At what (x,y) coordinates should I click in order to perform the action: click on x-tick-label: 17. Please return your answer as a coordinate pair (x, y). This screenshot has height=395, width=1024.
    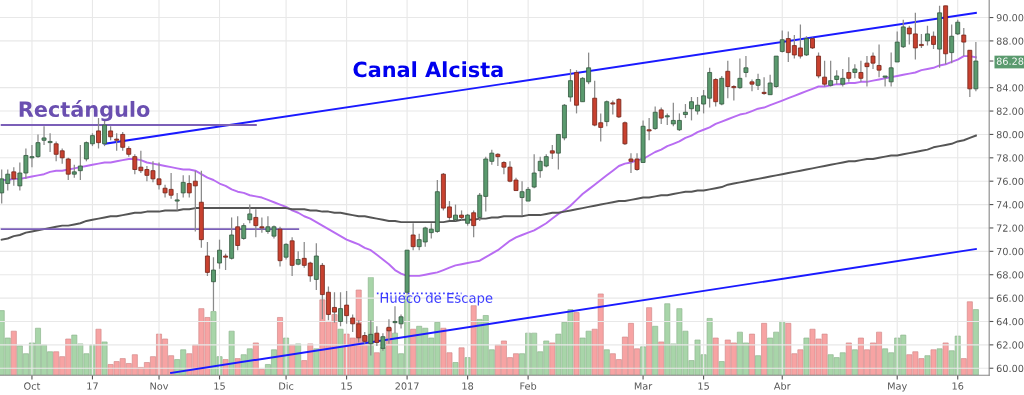
    Looking at the image, I should click on (92, 386).